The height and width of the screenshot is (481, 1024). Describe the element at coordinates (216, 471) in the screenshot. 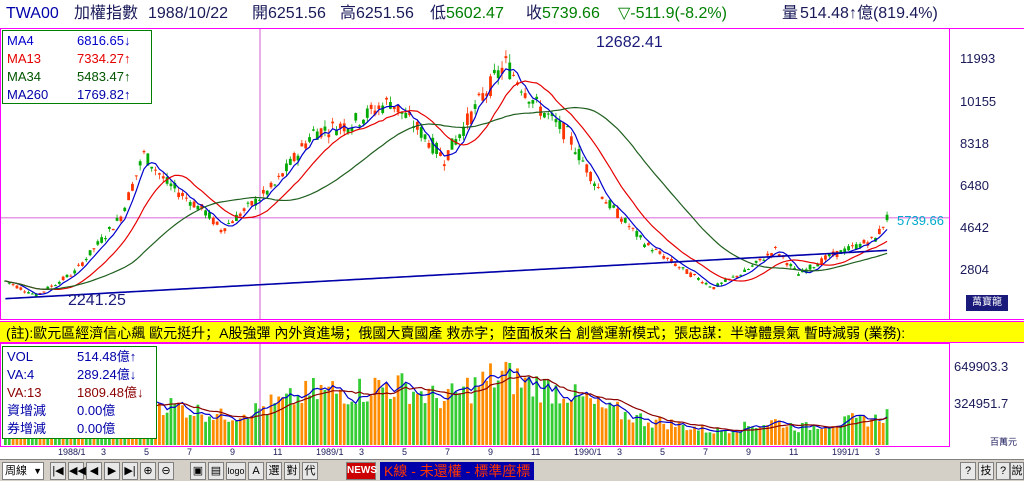

I see `split-icon: ▤` at that location.